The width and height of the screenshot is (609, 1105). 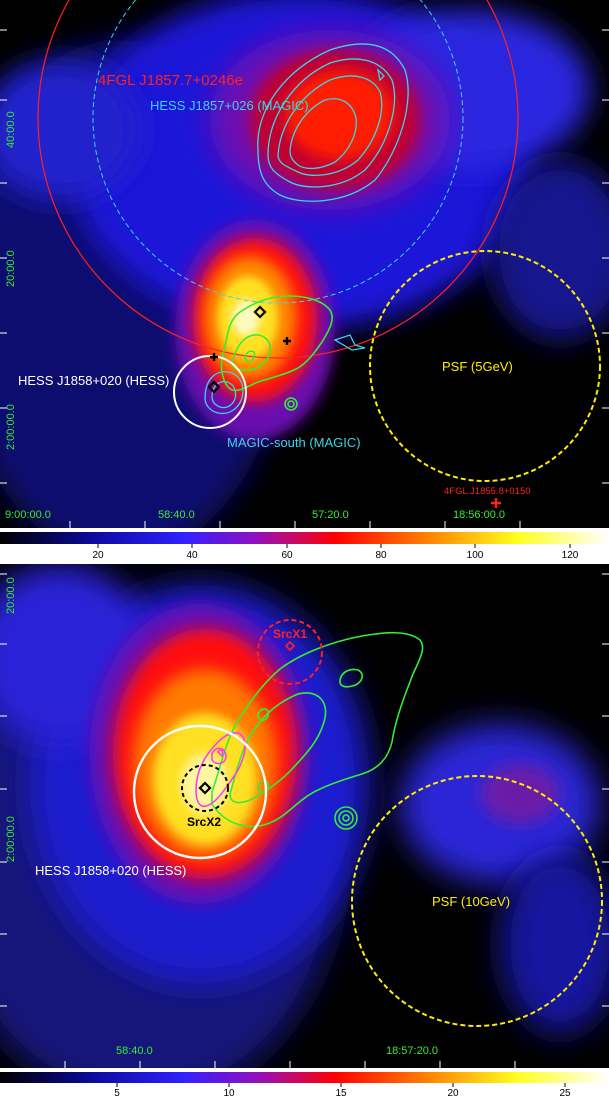 What do you see at coordinates (330, 515) in the screenshot?
I see `ra-tick-label: 57:20.0` at bounding box center [330, 515].